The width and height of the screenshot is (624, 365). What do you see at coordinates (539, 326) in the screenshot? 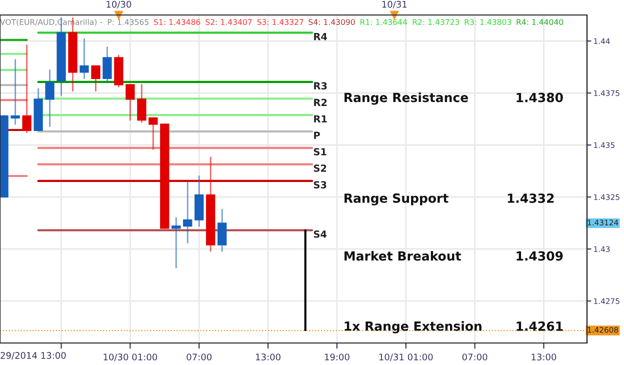
I see `annotation: 1.4261` at bounding box center [539, 326].